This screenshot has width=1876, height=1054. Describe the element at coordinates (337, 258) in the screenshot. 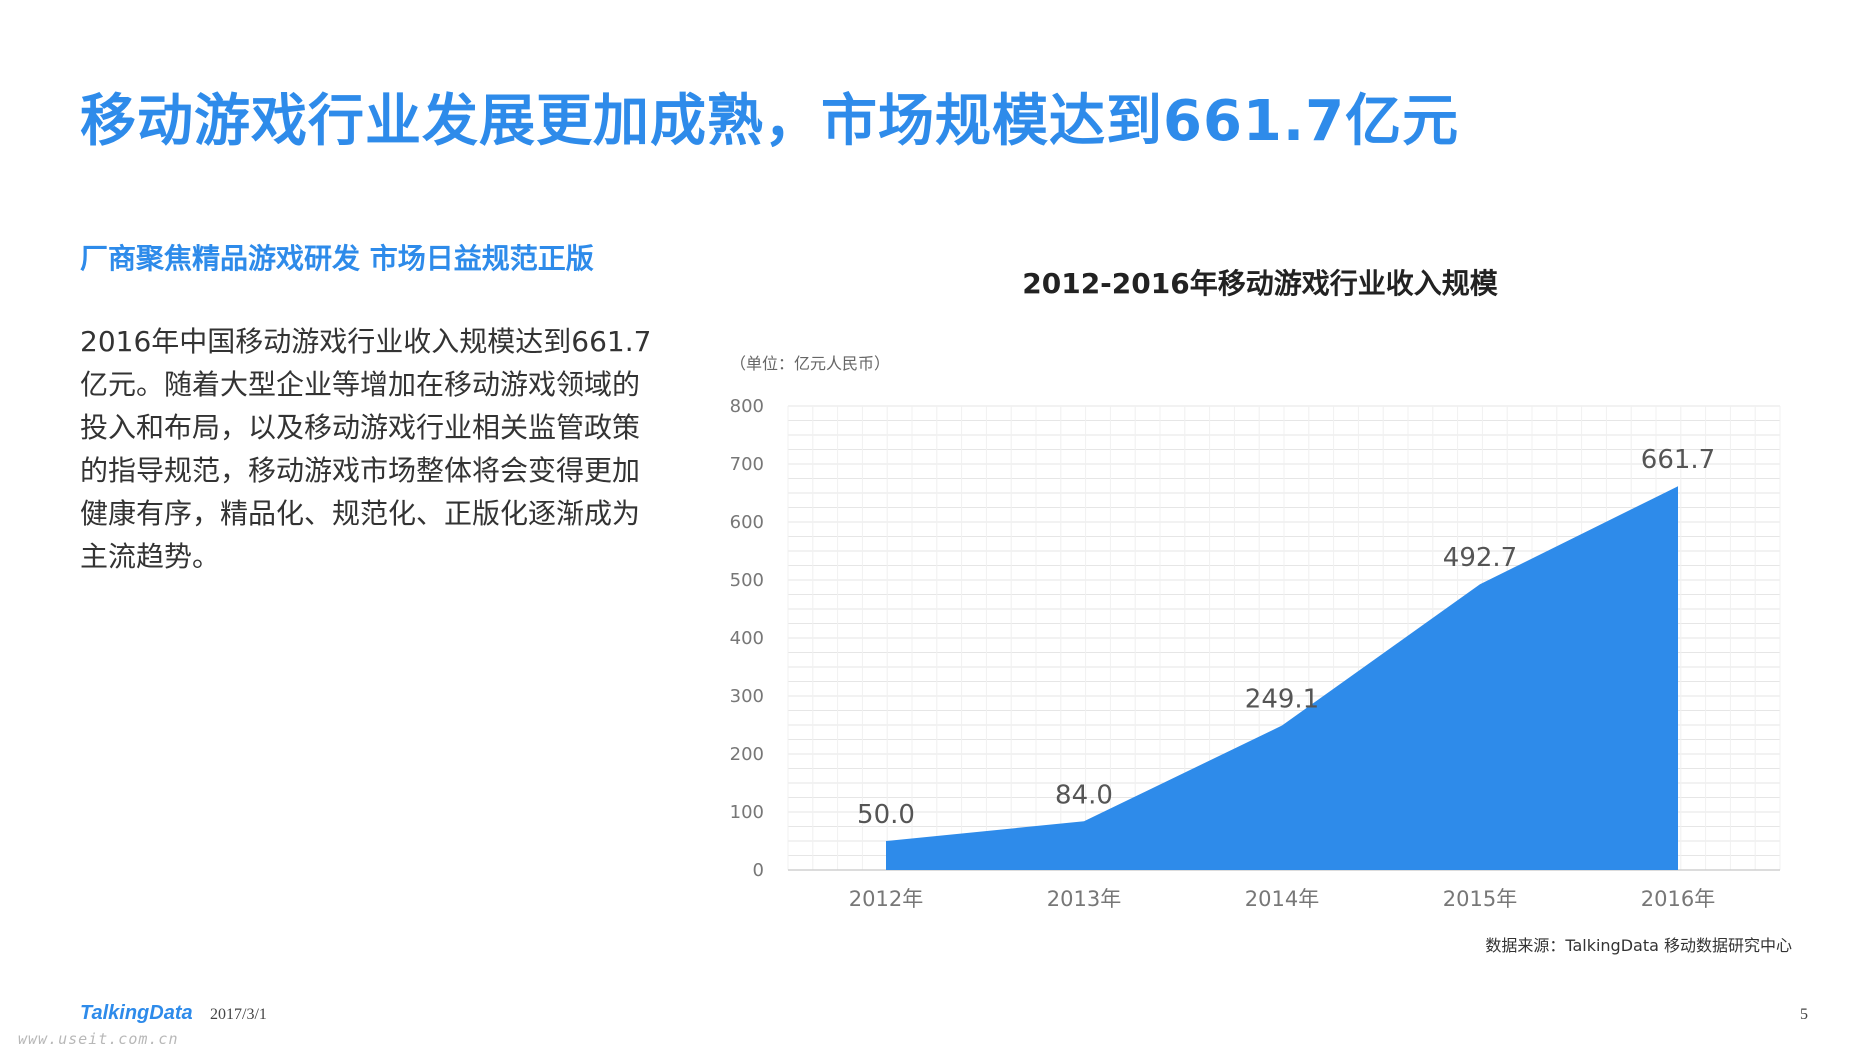

I see `section-subtitle: 厂商聚焦精品游戏研发 市场日益规范正版` at that location.